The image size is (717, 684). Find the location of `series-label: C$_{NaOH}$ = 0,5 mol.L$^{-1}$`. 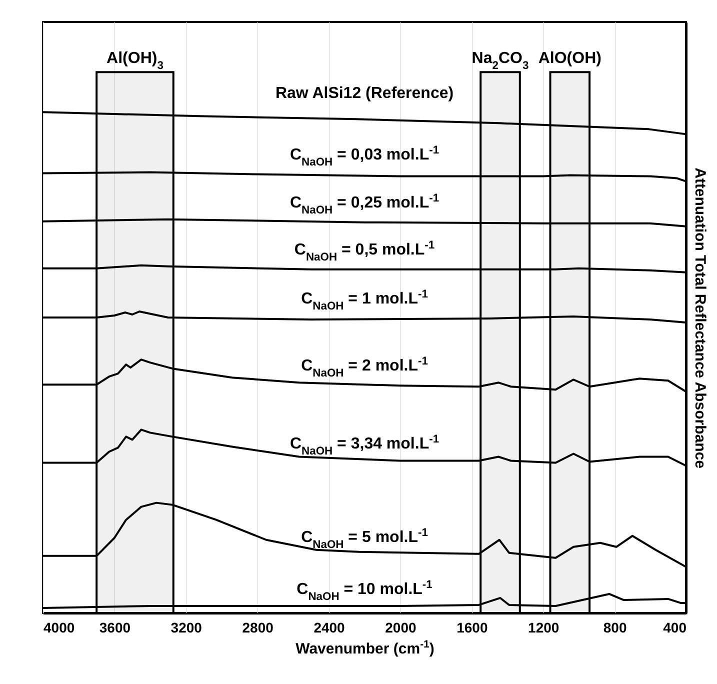

series-label: C$_{NaOH}$ = 0,5 mol.L$^{-1}$ is located at coordinates (364, 251).